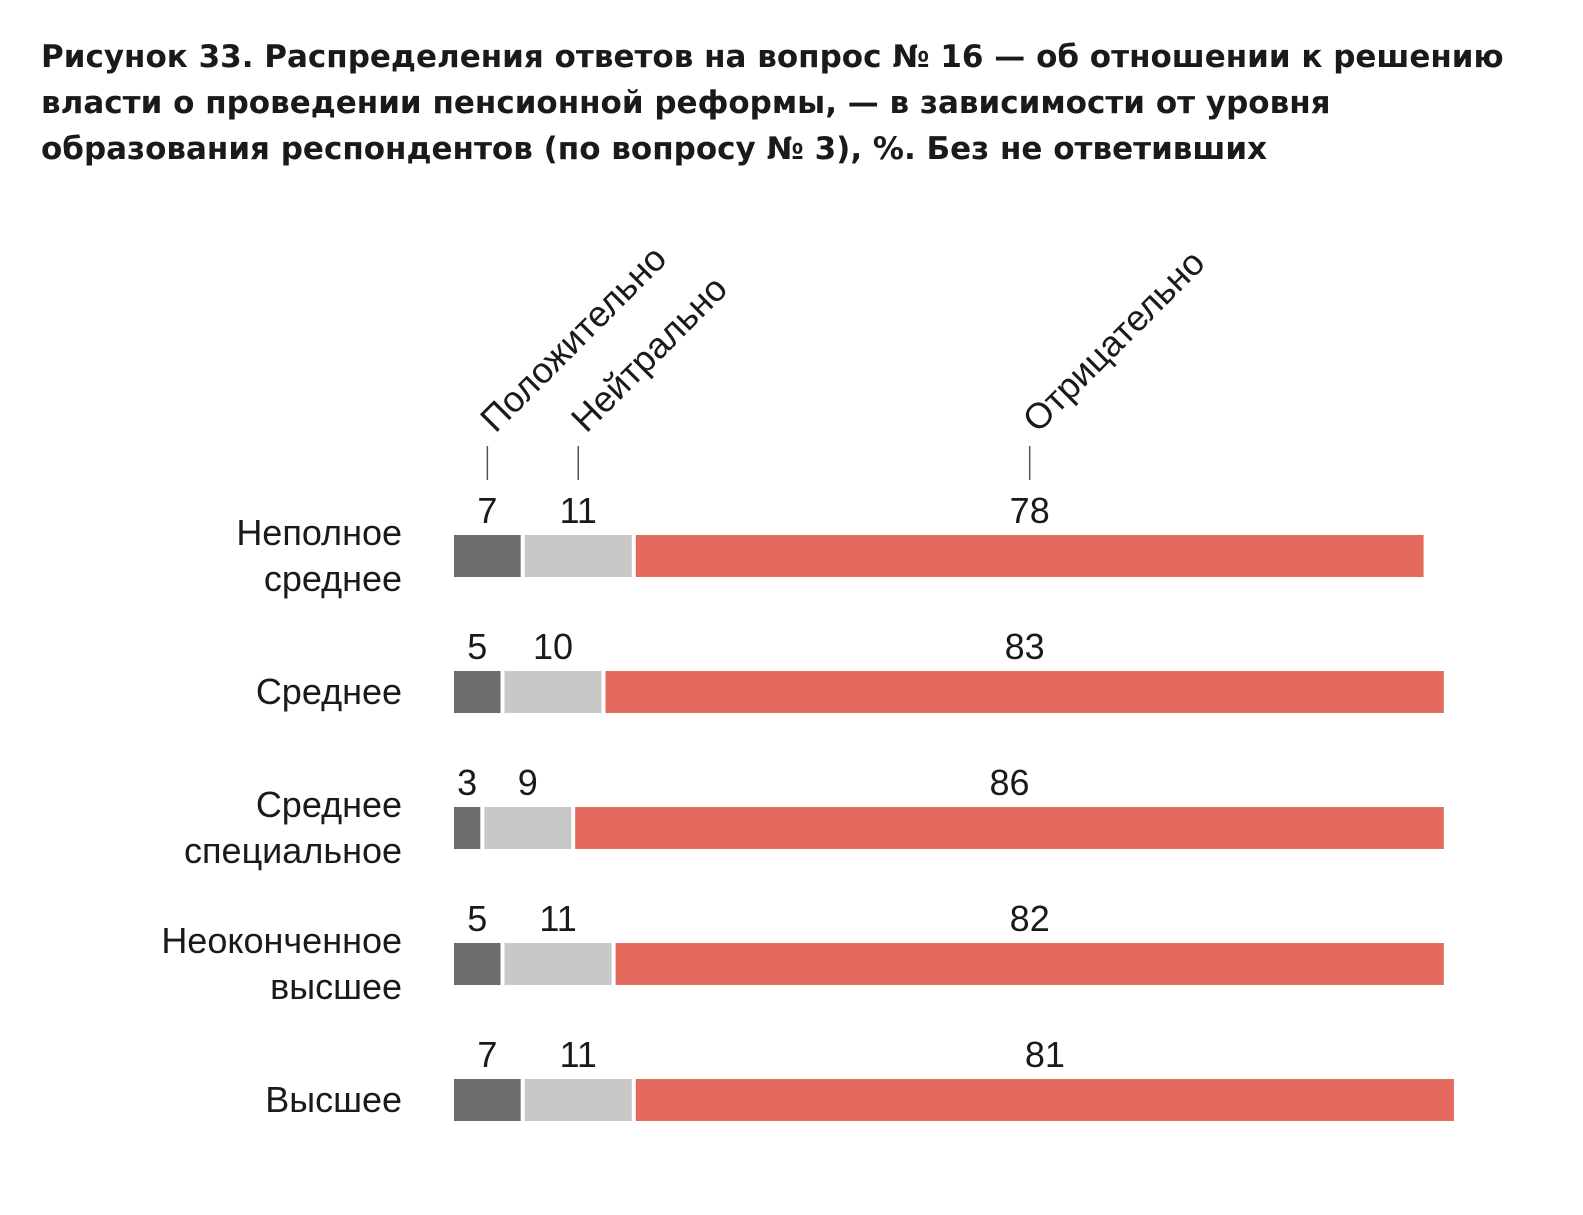  Describe the element at coordinates (333, 1099) in the screenshot. I see `category-label: Высшее` at that location.